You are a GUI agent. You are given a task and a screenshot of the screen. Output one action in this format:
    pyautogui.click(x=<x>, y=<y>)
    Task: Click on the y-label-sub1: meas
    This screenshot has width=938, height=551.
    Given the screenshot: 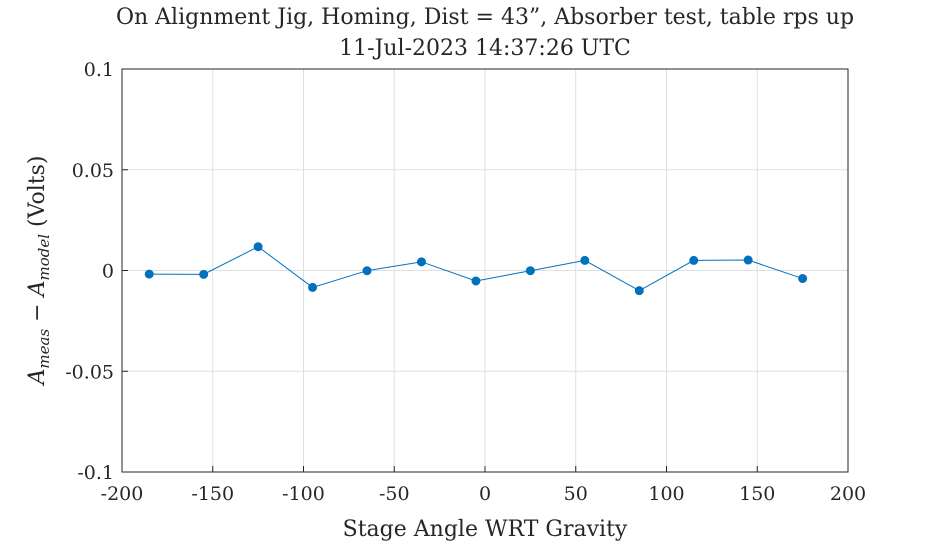 What is the action you would take?
    pyautogui.click(x=44, y=349)
    